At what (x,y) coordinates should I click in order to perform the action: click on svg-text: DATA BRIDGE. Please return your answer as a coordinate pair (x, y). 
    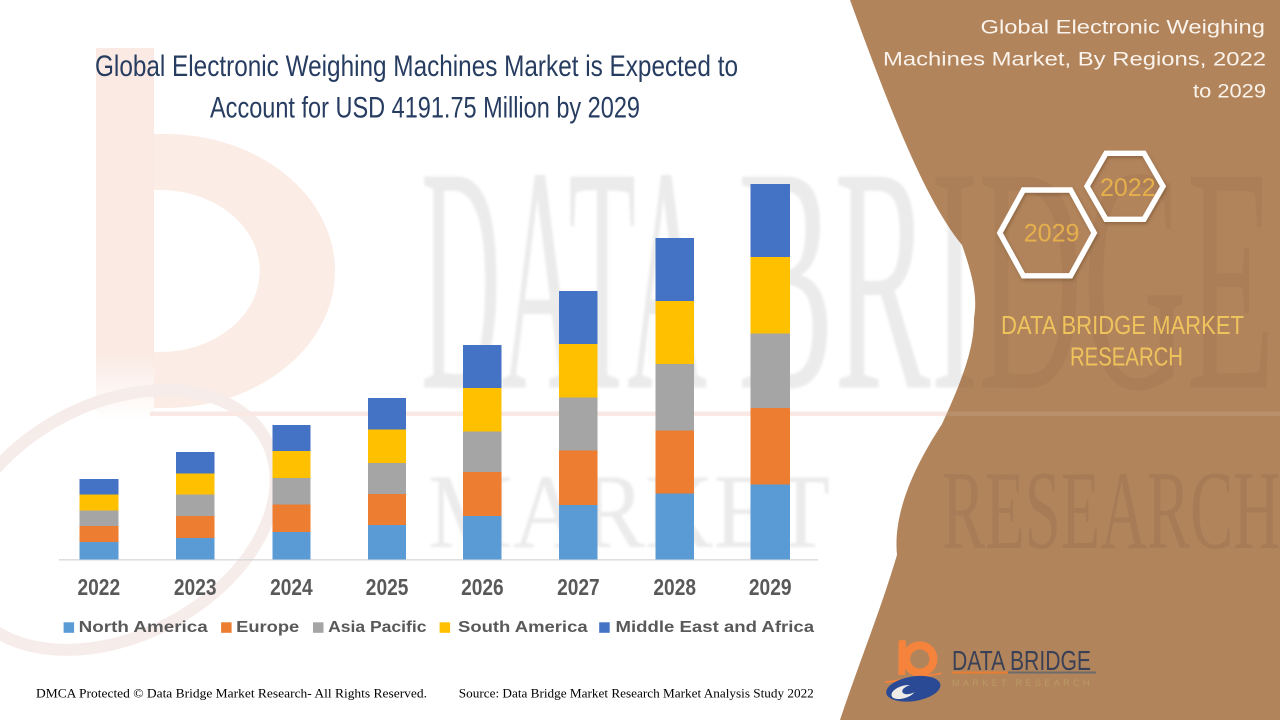
    Looking at the image, I should click on (1021, 660).